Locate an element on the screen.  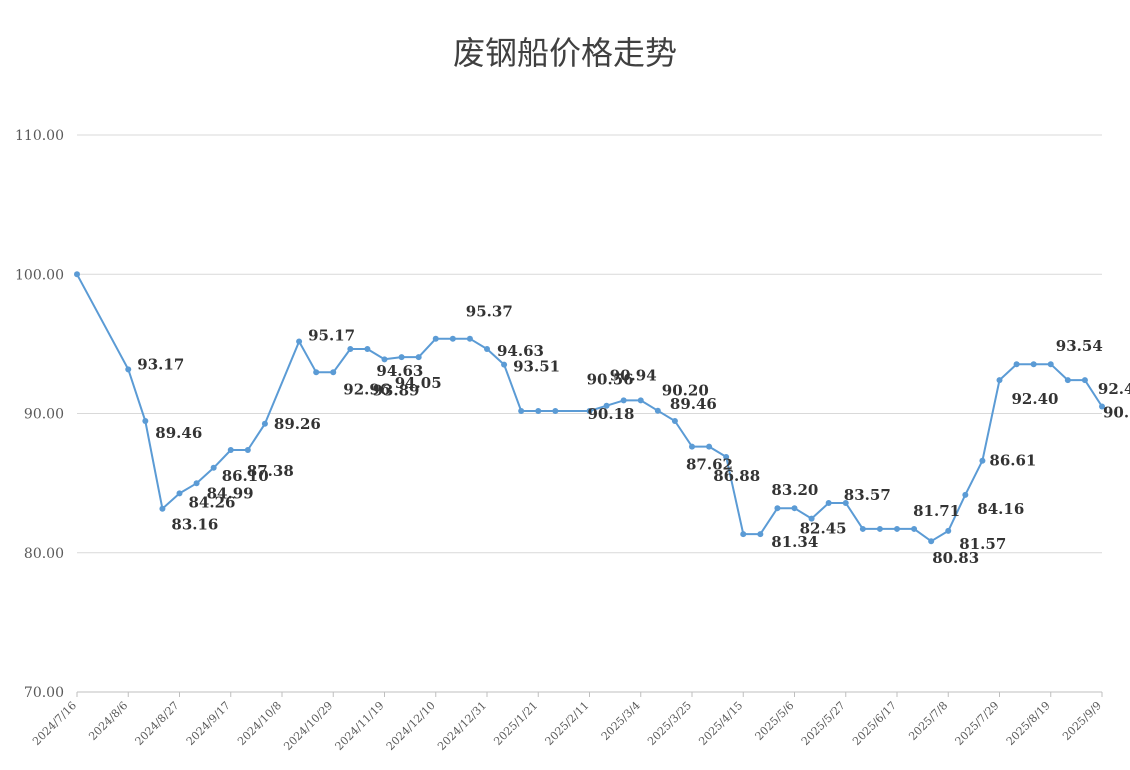
chart-title: 废钢船价格走势 is located at coordinates (564, 53).